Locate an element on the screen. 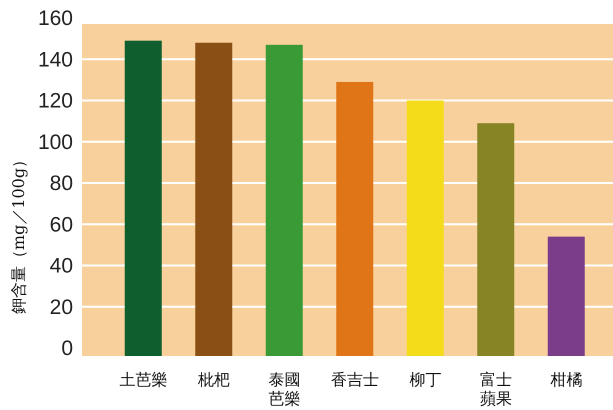 This screenshot has width=613, height=410. y-tick-label: 120 is located at coordinates (55, 101).